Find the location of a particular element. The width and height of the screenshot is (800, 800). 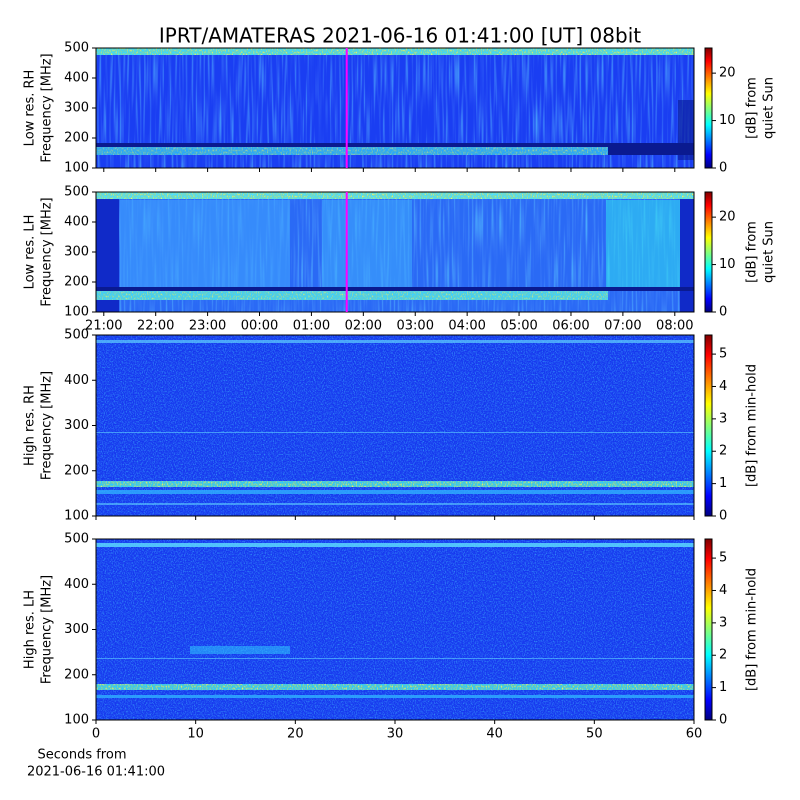

y-axis-label: Low res. RH is located at coordinates (30, 108).